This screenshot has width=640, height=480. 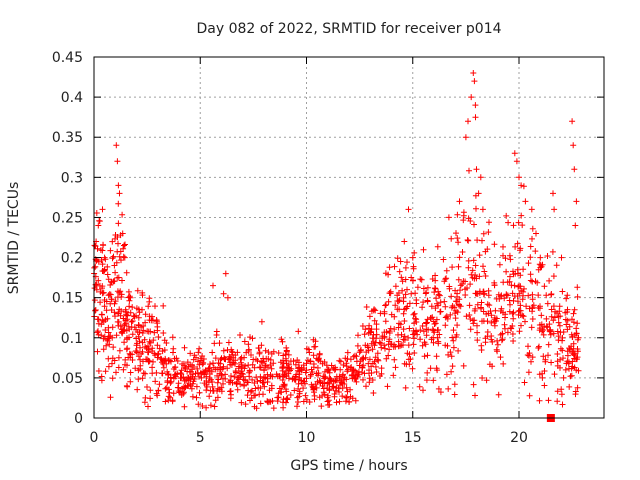 What do you see at coordinates (200, 438) in the screenshot?
I see `x-tick-label: 5` at bounding box center [200, 438].